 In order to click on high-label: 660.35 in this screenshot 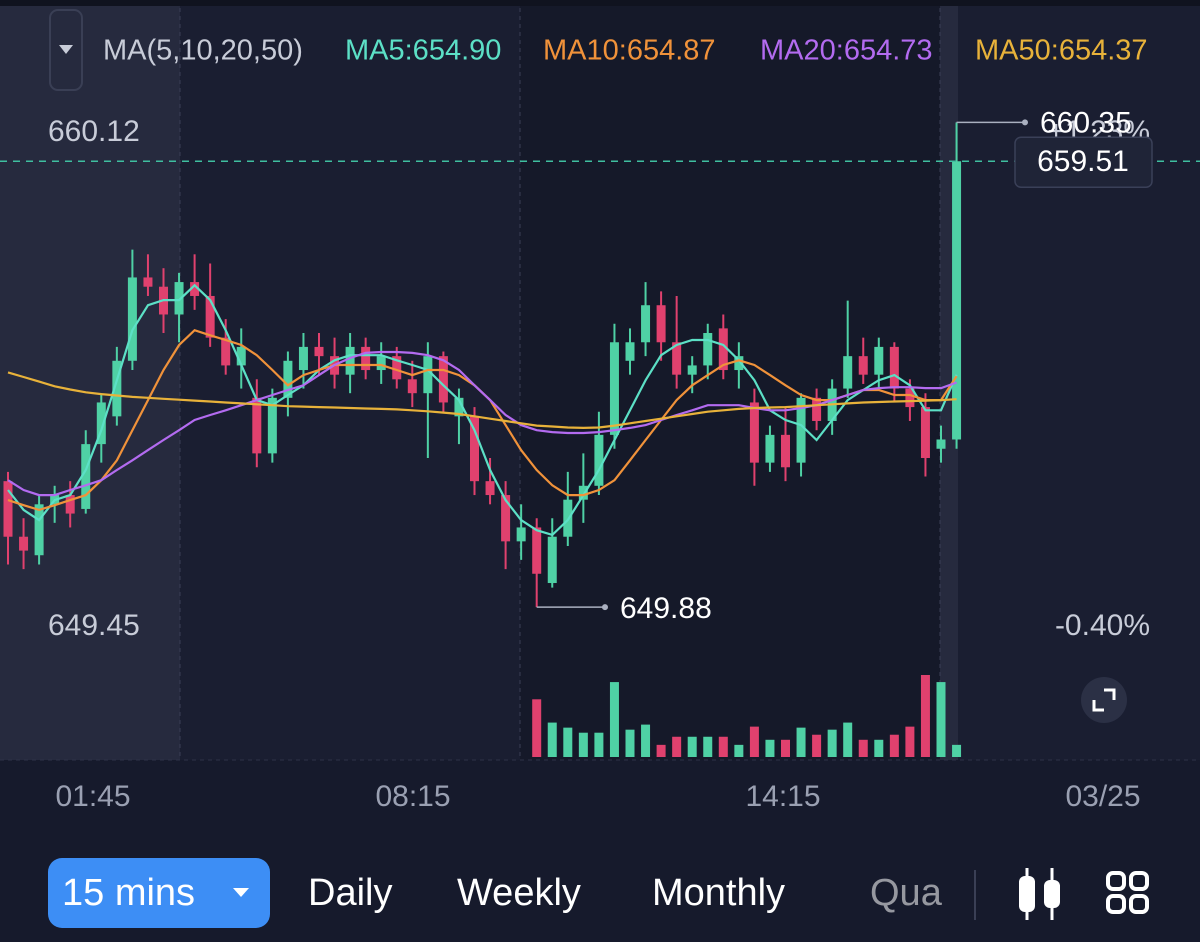, I will do `click(1086, 122)`.